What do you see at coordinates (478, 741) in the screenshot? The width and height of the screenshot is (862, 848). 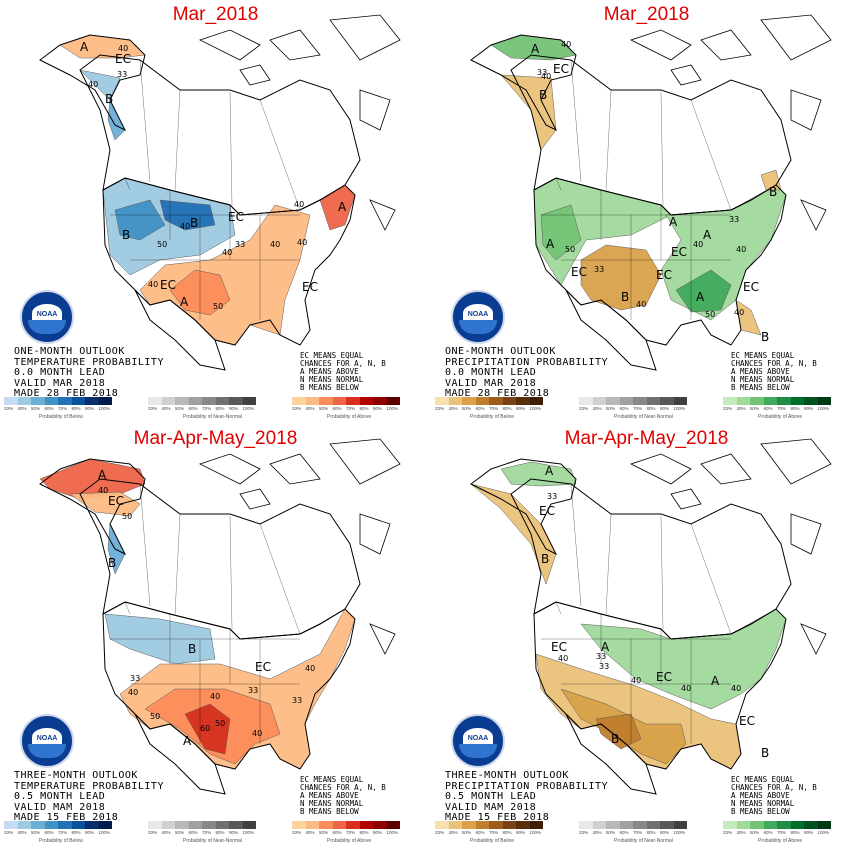 I see `noaa-logo-icon: NOAA` at bounding box center [478, 741].